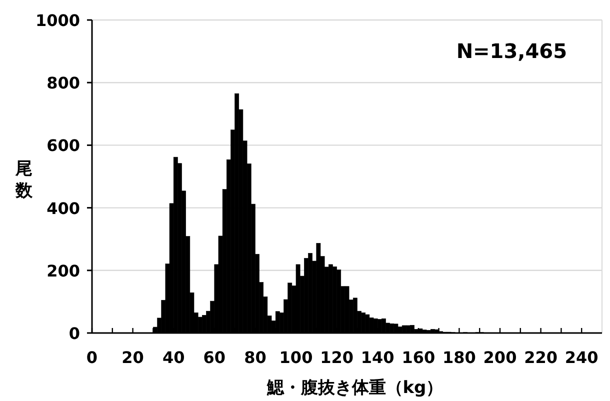 The width and height of the screenshot is (610, 401). What do you see at coordinates (459, 357) in the screenshot?
I see `x-tick-label: 180` at bounding box center [459, 357].